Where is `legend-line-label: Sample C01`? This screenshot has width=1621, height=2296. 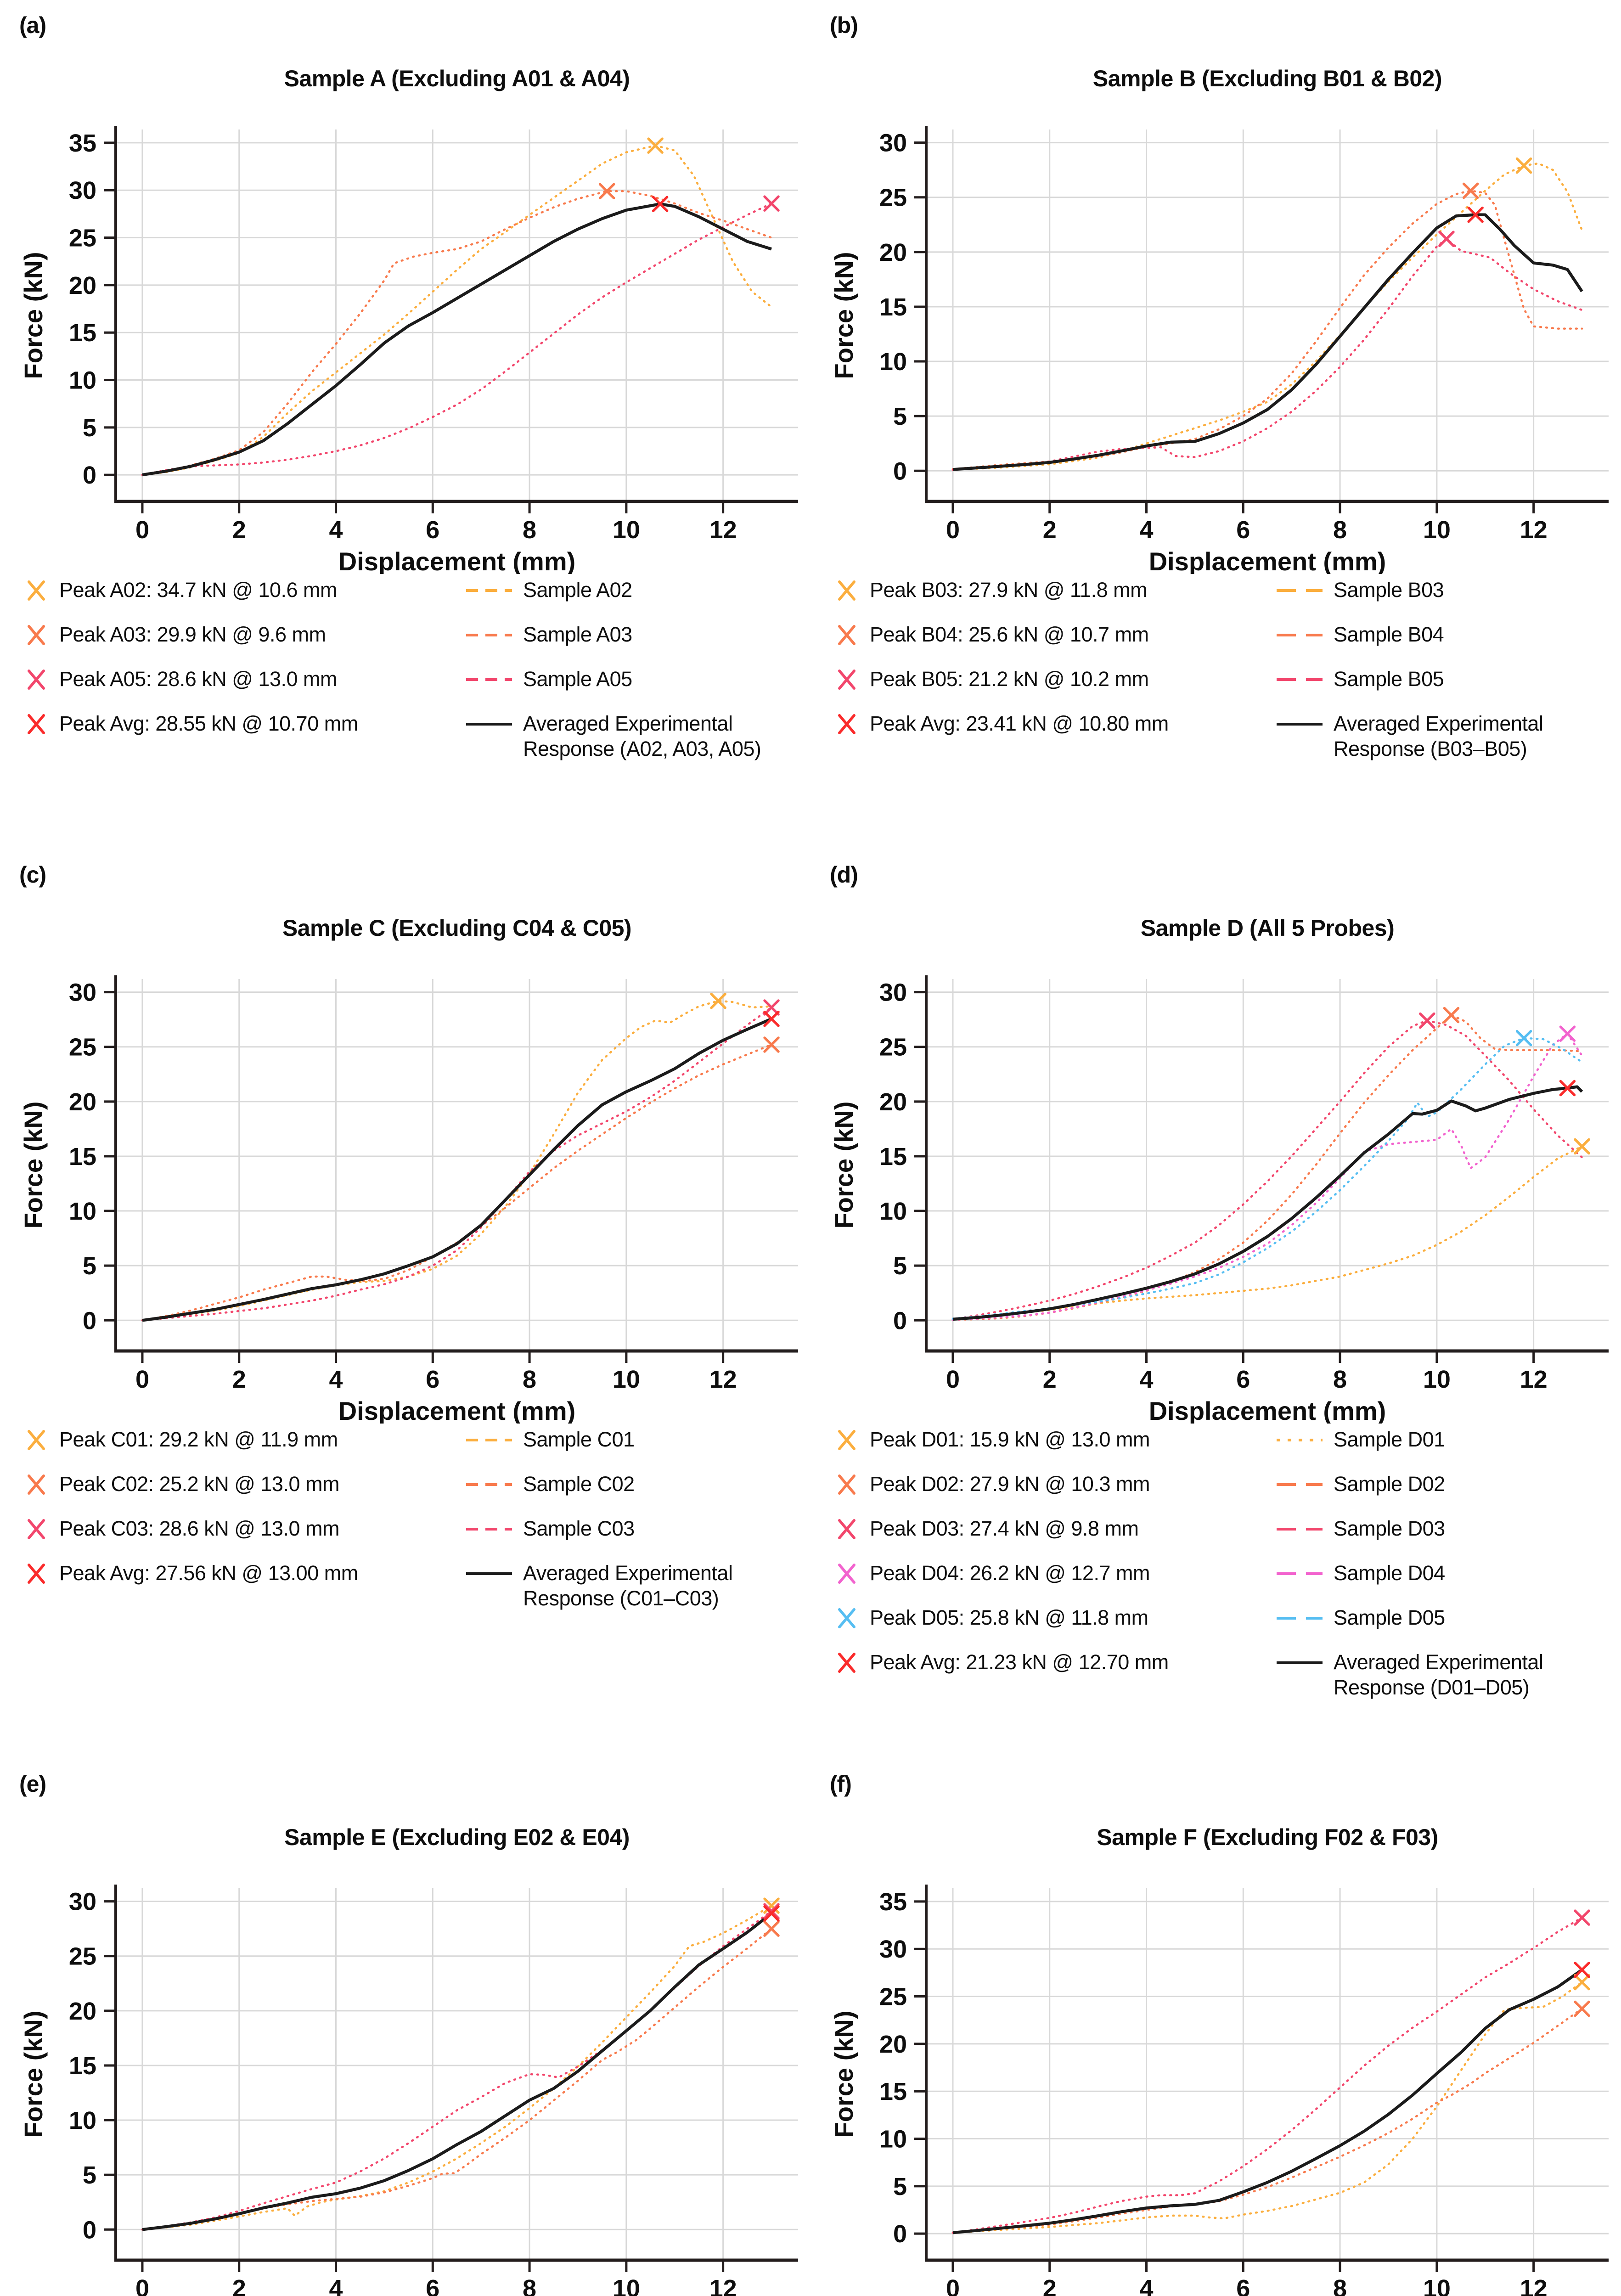 legend-line-label: Sample C01 is located at coordinates (579, 1439).